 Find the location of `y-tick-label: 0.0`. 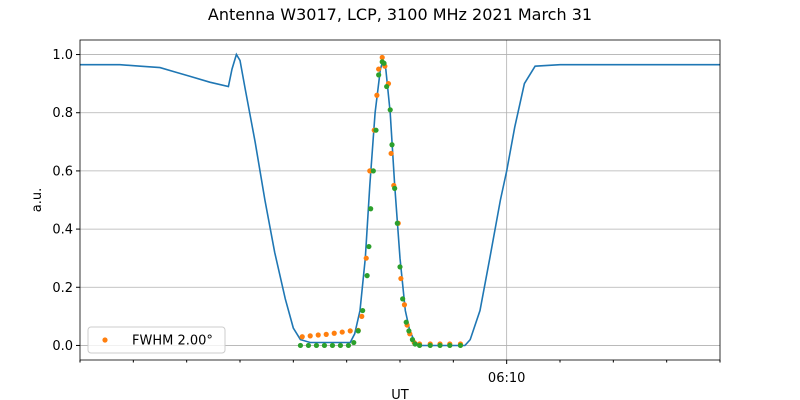

y-tick-label: 0.0 is located at coordinates (62, 346).